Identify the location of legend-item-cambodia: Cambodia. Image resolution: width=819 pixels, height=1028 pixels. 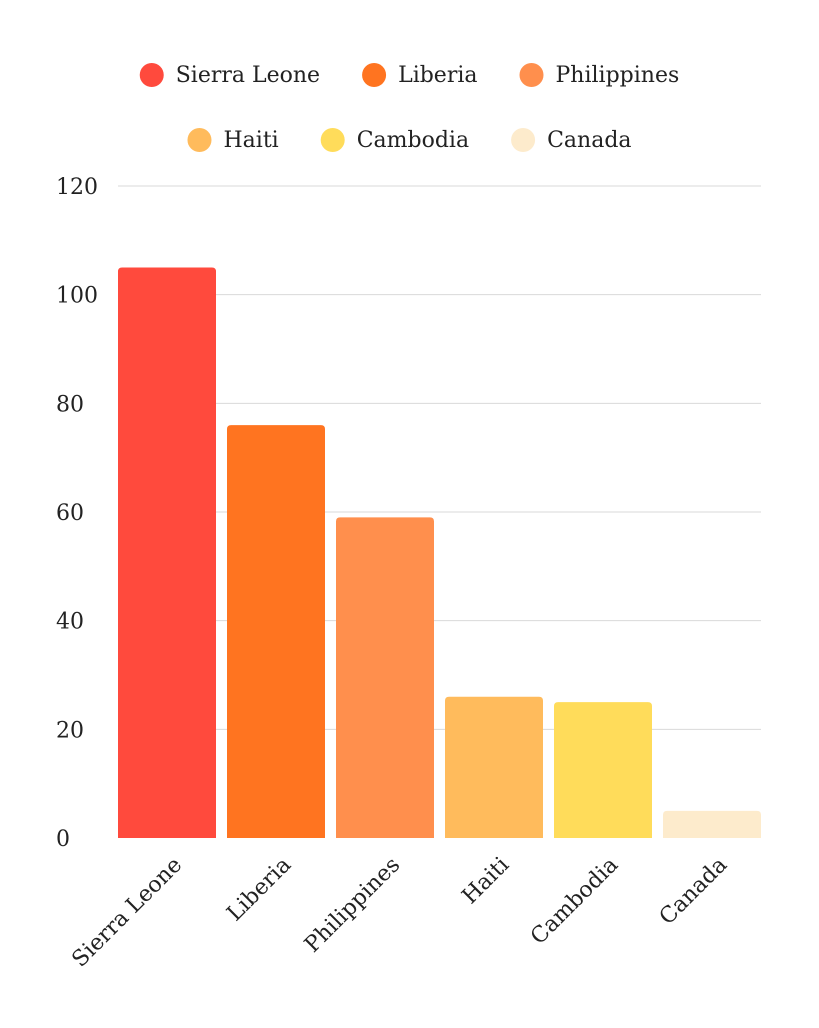
(394, 140).